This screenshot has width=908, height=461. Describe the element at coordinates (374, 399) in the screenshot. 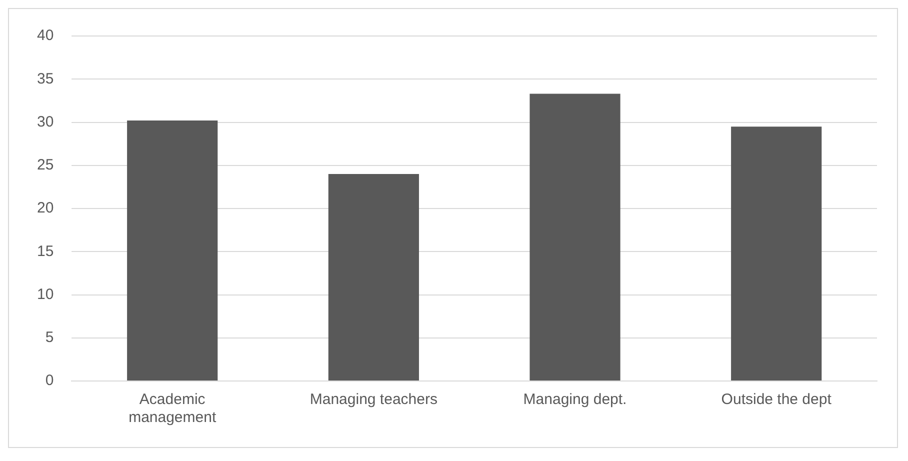

I see `x-tick-label: Managing teachers` at that location.